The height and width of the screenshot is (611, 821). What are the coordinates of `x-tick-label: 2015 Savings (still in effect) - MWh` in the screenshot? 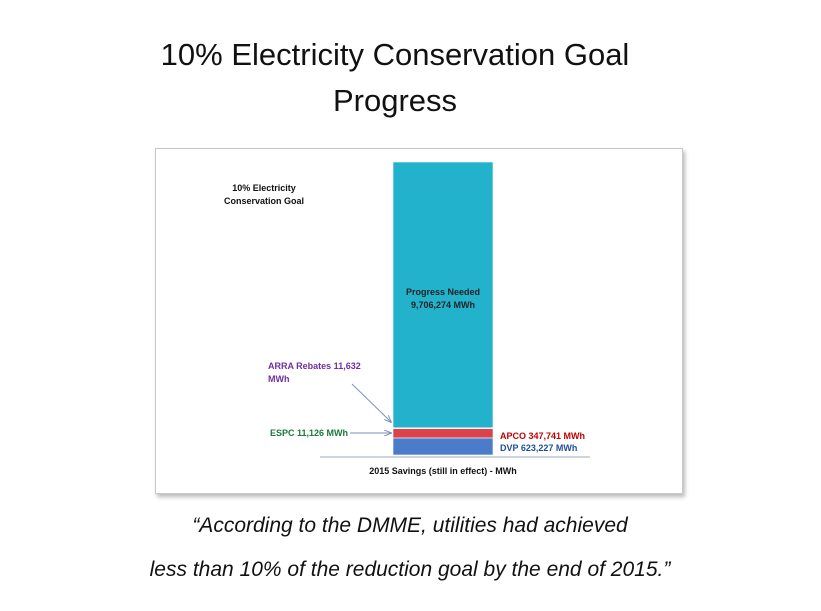 It's located at (443, 471).